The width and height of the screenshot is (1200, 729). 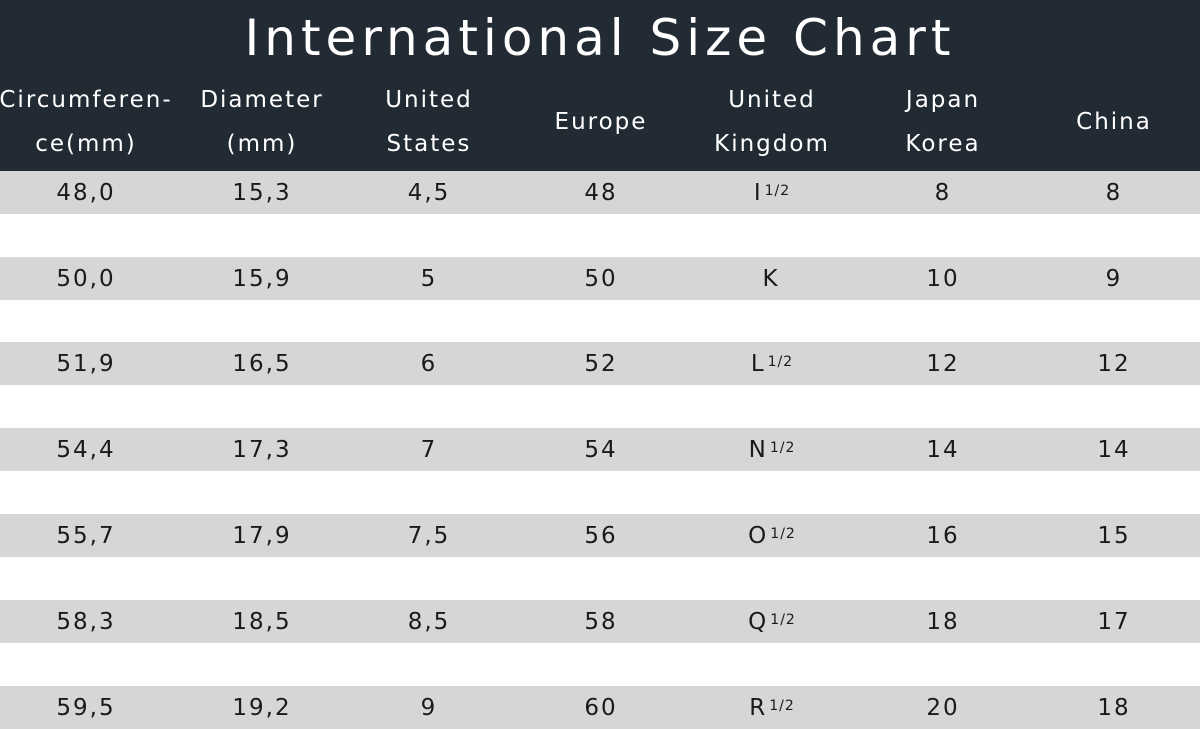 I want to click on cell-diameter: 16,5, so click(x=262, y=363).